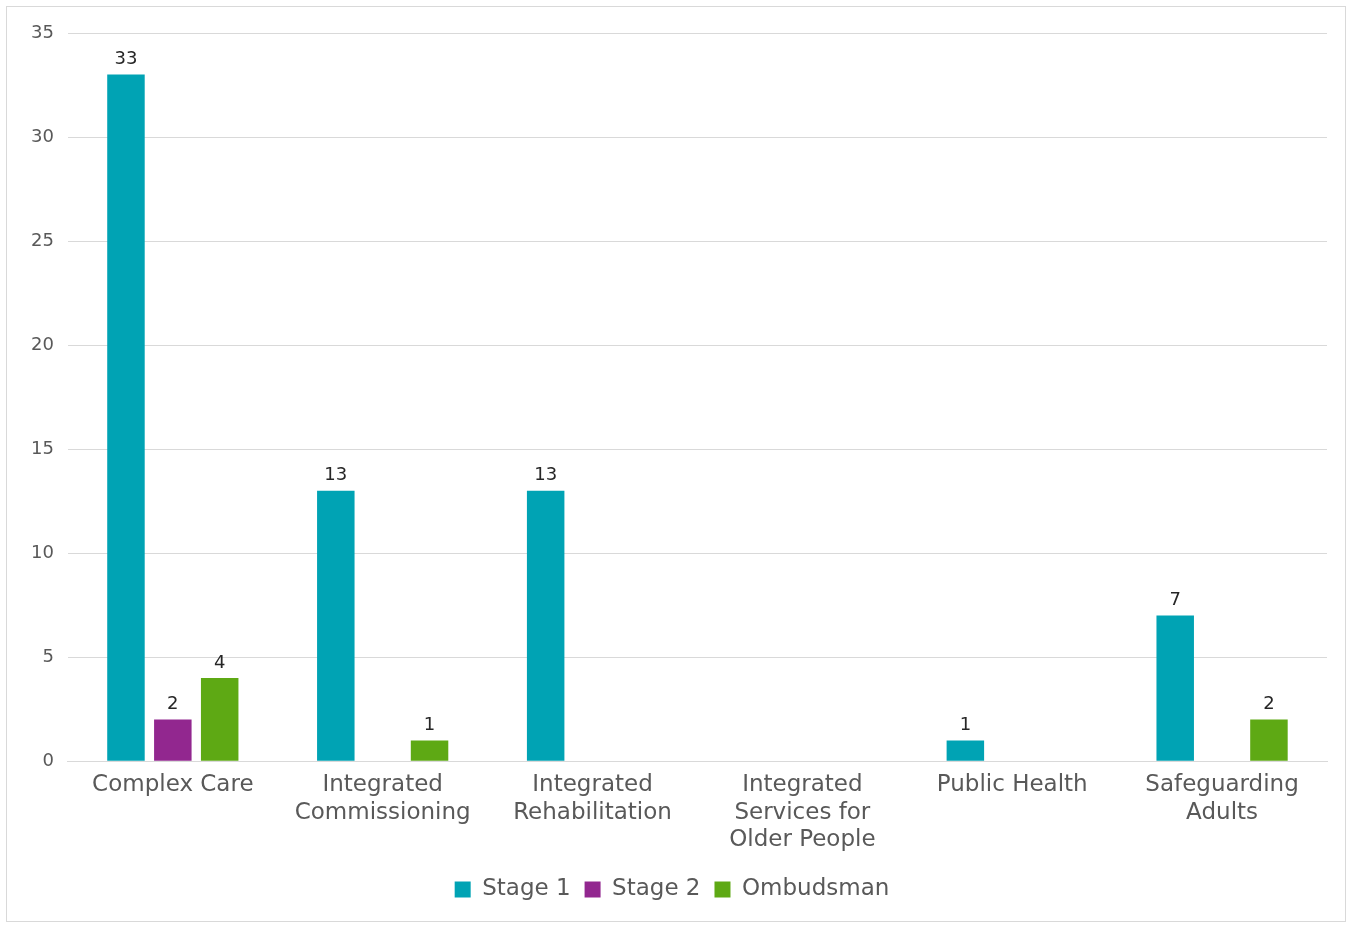 This screenshot has width=1352, height=928. I want to click on y-tick-label: 35, so click(42, 31).